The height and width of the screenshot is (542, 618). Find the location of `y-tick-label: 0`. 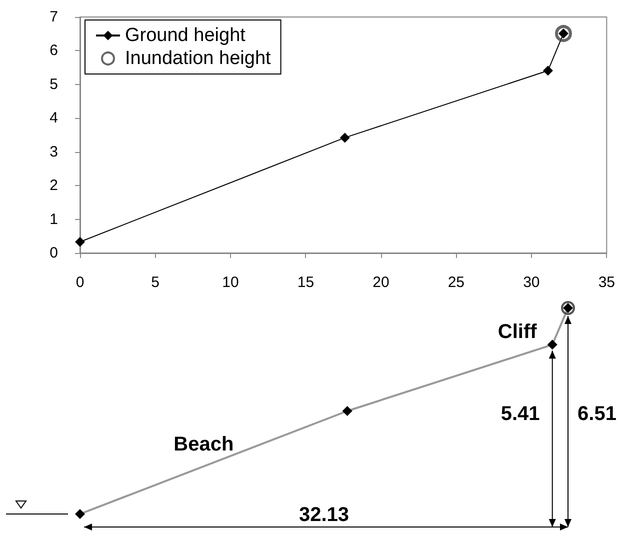

y-tick-label: 0 is located at coordinates (54, 253).